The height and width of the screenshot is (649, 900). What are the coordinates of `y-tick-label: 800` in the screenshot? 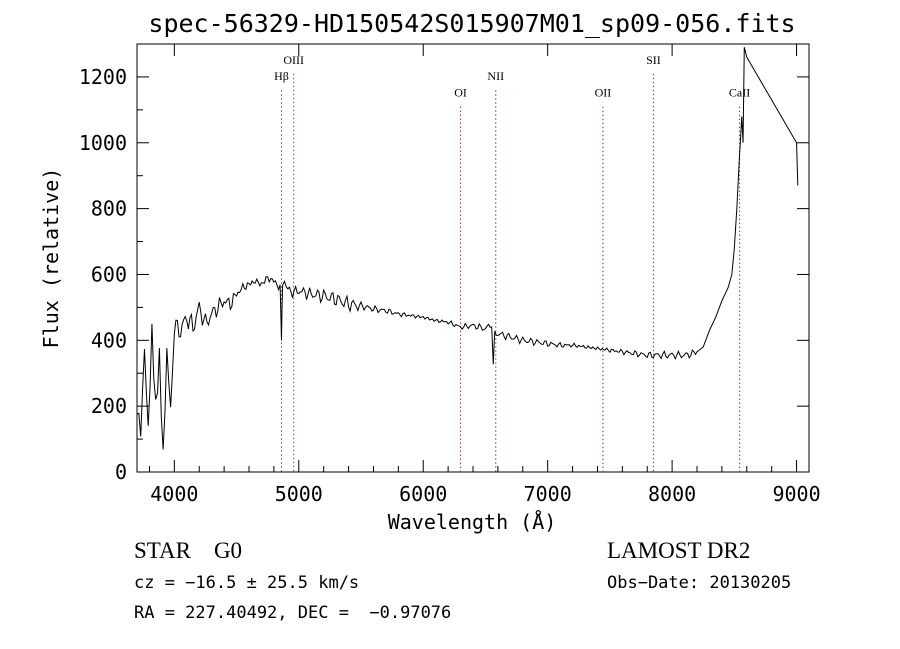 It's located at (109, 209).